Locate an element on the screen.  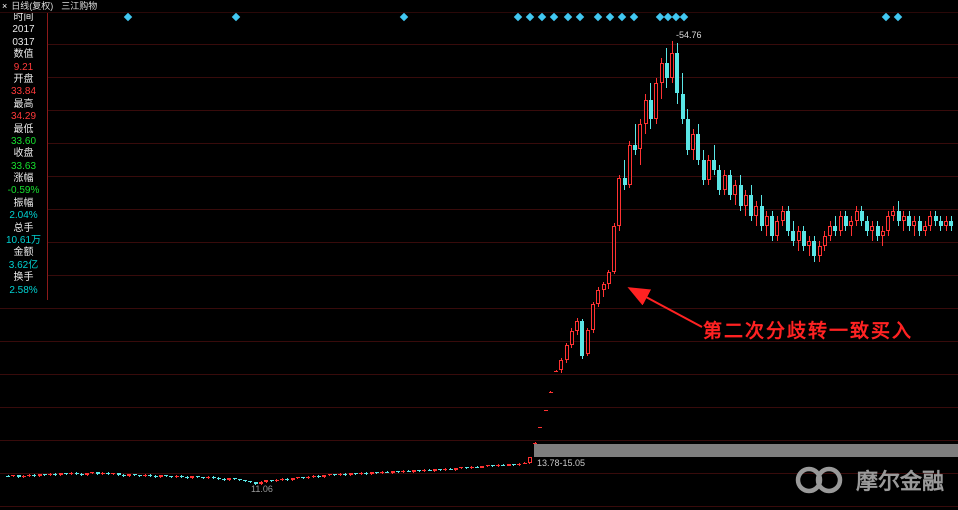
info-value: 33.84 is located at coordinates (23, 92).